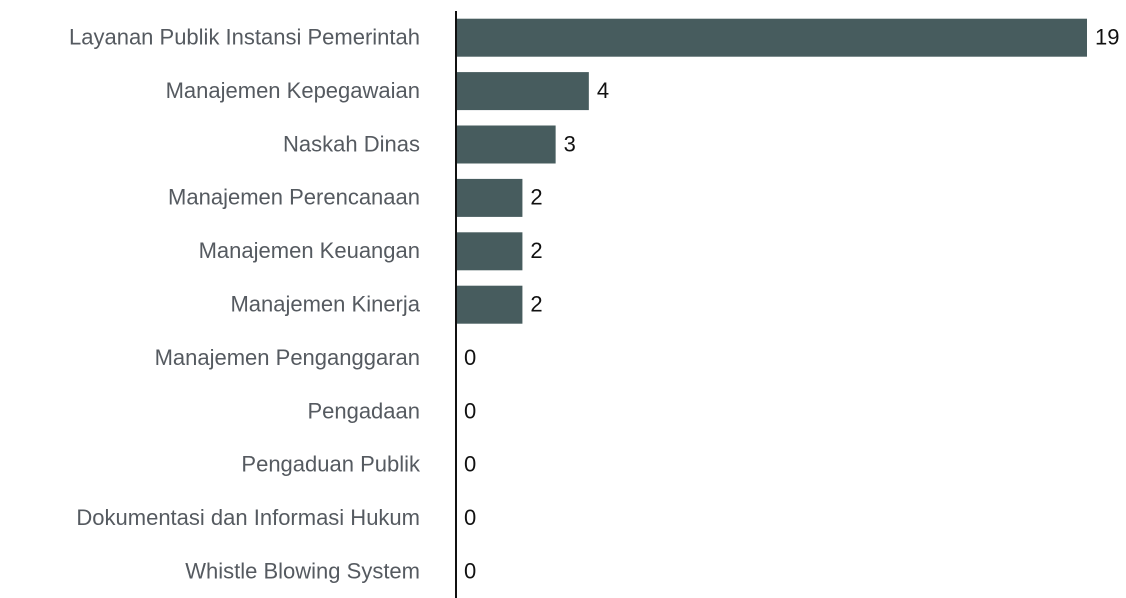 This screenshot has height=598, width=1126. What do you see at coordinates (302, 571) in the screenshot?
I see `category-label: Whistle Blowing System` at bounding box center [302, 571].